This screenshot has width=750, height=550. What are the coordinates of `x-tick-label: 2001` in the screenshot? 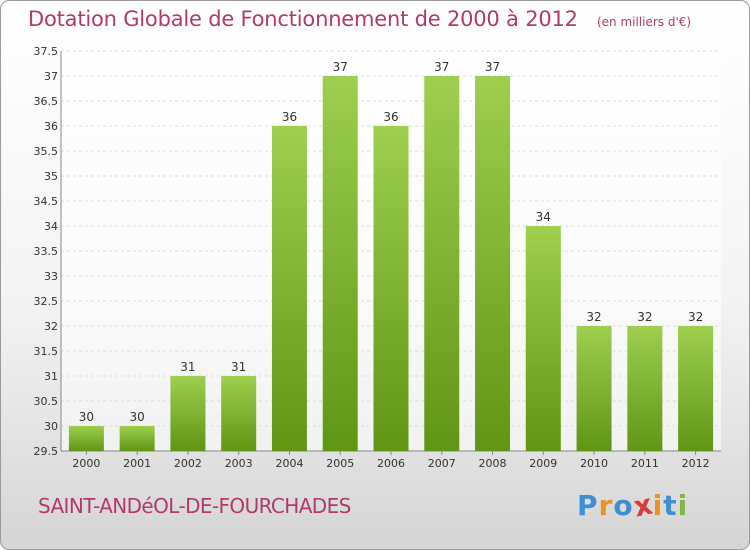 It's located at (137, 463).